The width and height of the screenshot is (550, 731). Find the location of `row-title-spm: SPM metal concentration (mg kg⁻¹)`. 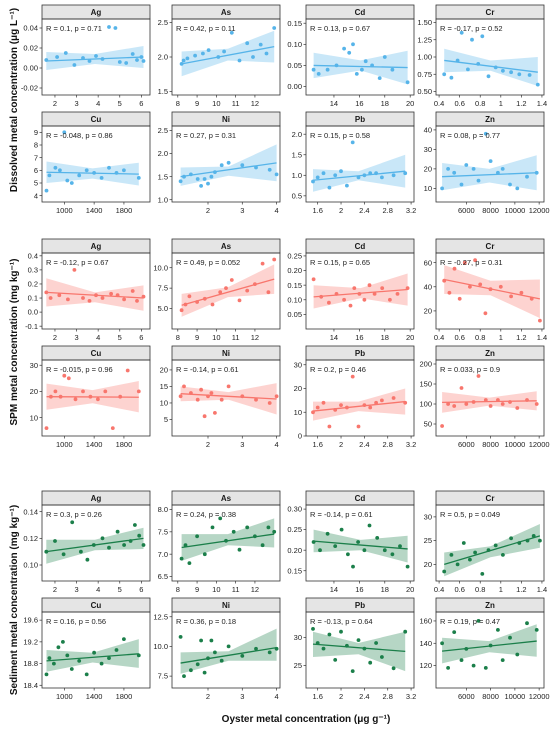

row-title-spm: SPM metal concentration (mg kg⁻¹) is located at coordinates (14, 342).